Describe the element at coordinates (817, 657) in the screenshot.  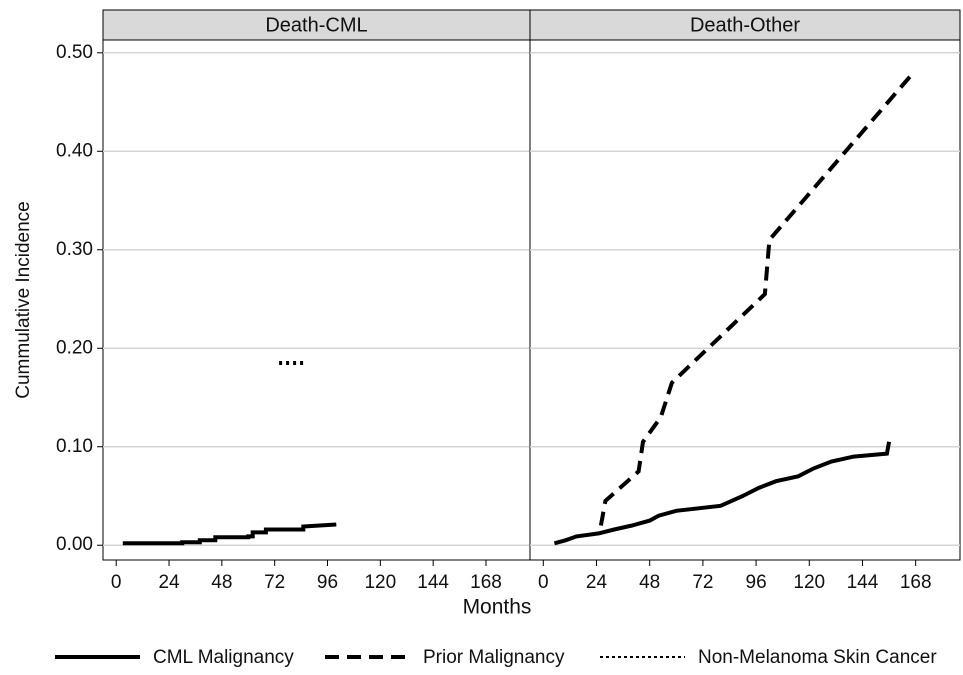
I see `legend-label: Non-Melanoma Skin Cancer` at that location.